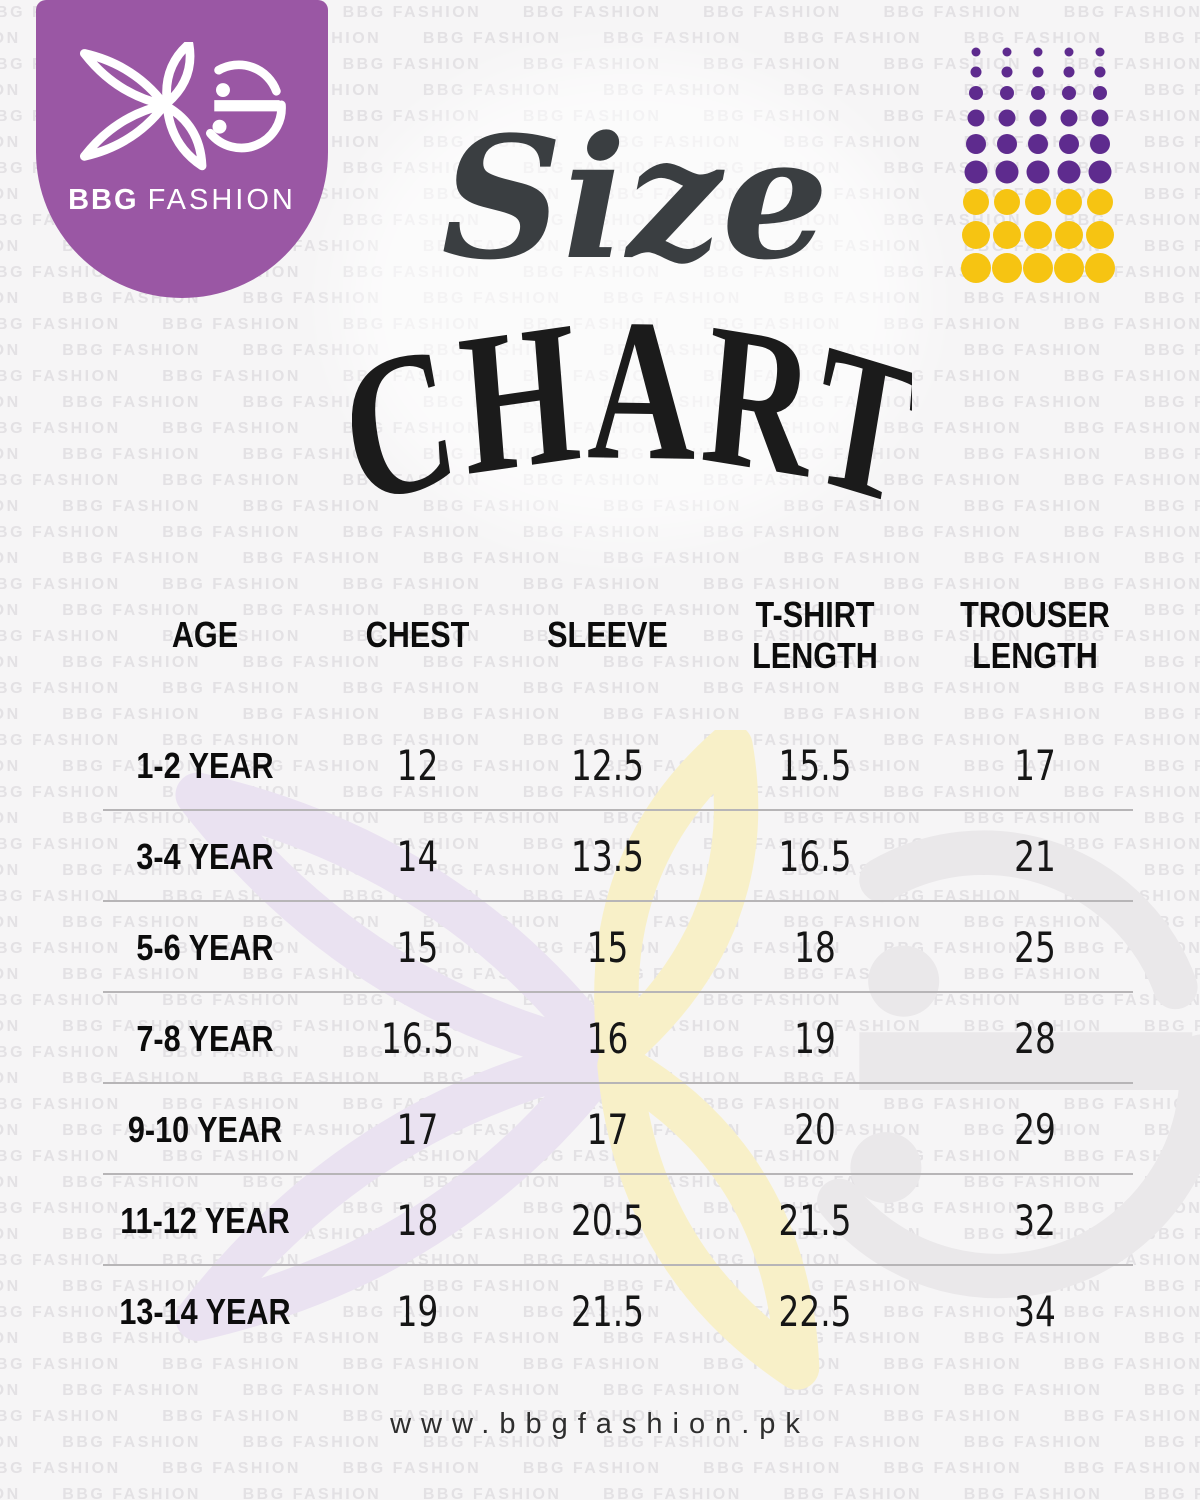 The width and height of the screenshot is (1200, 1500). What do you see at coordinates (205, 635) in the screenshot?
I see `column-header: AGE` at bounding box center [205, 635].